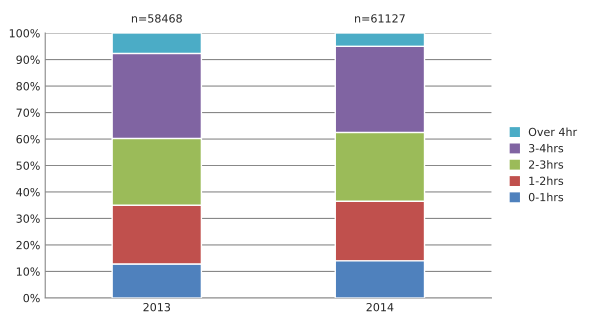 The width and height of the screenshot is (603, 331). What do you see at coordinates (380, 307) in the screenshot?
I see `x-tick-label: 2014` at bounding box center [380, 307].